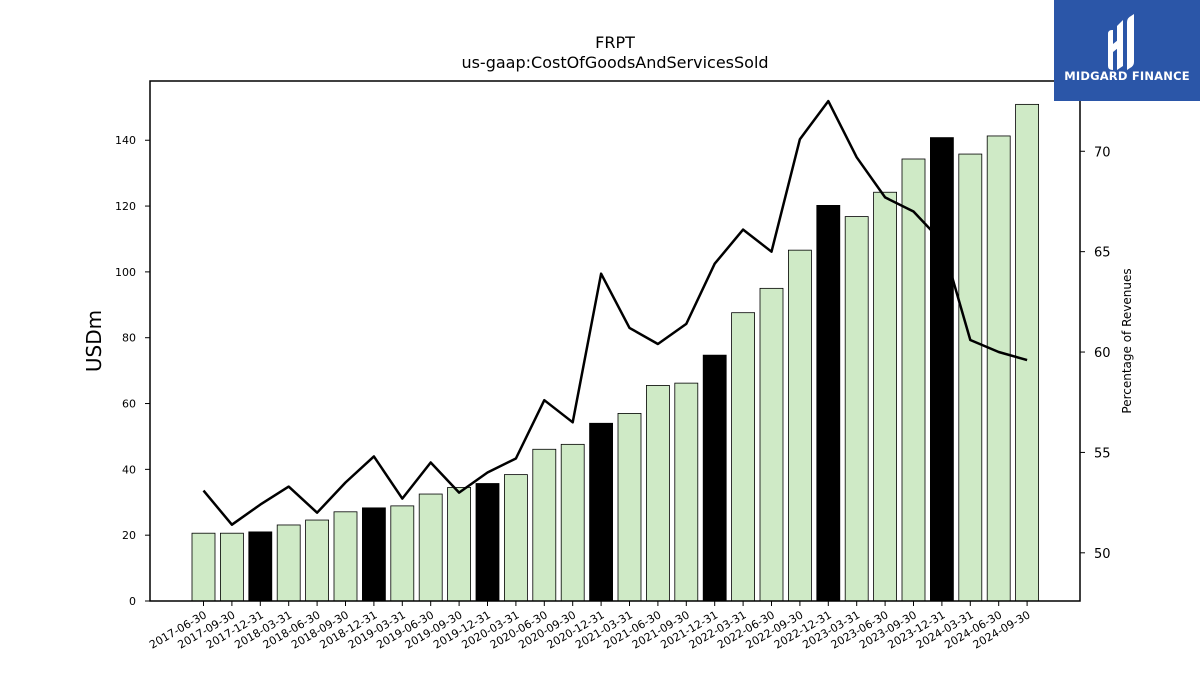  I want to click on chart-subtitle: us-gaap:CostOfGoodsAndServicesSold, so click(614, 62).